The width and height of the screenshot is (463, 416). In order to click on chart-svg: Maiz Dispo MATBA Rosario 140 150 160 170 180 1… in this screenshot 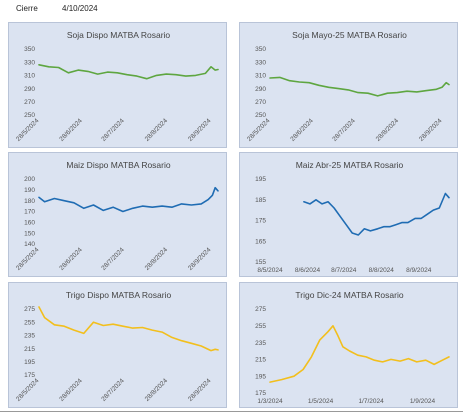, I will do `click(117, 216)`.